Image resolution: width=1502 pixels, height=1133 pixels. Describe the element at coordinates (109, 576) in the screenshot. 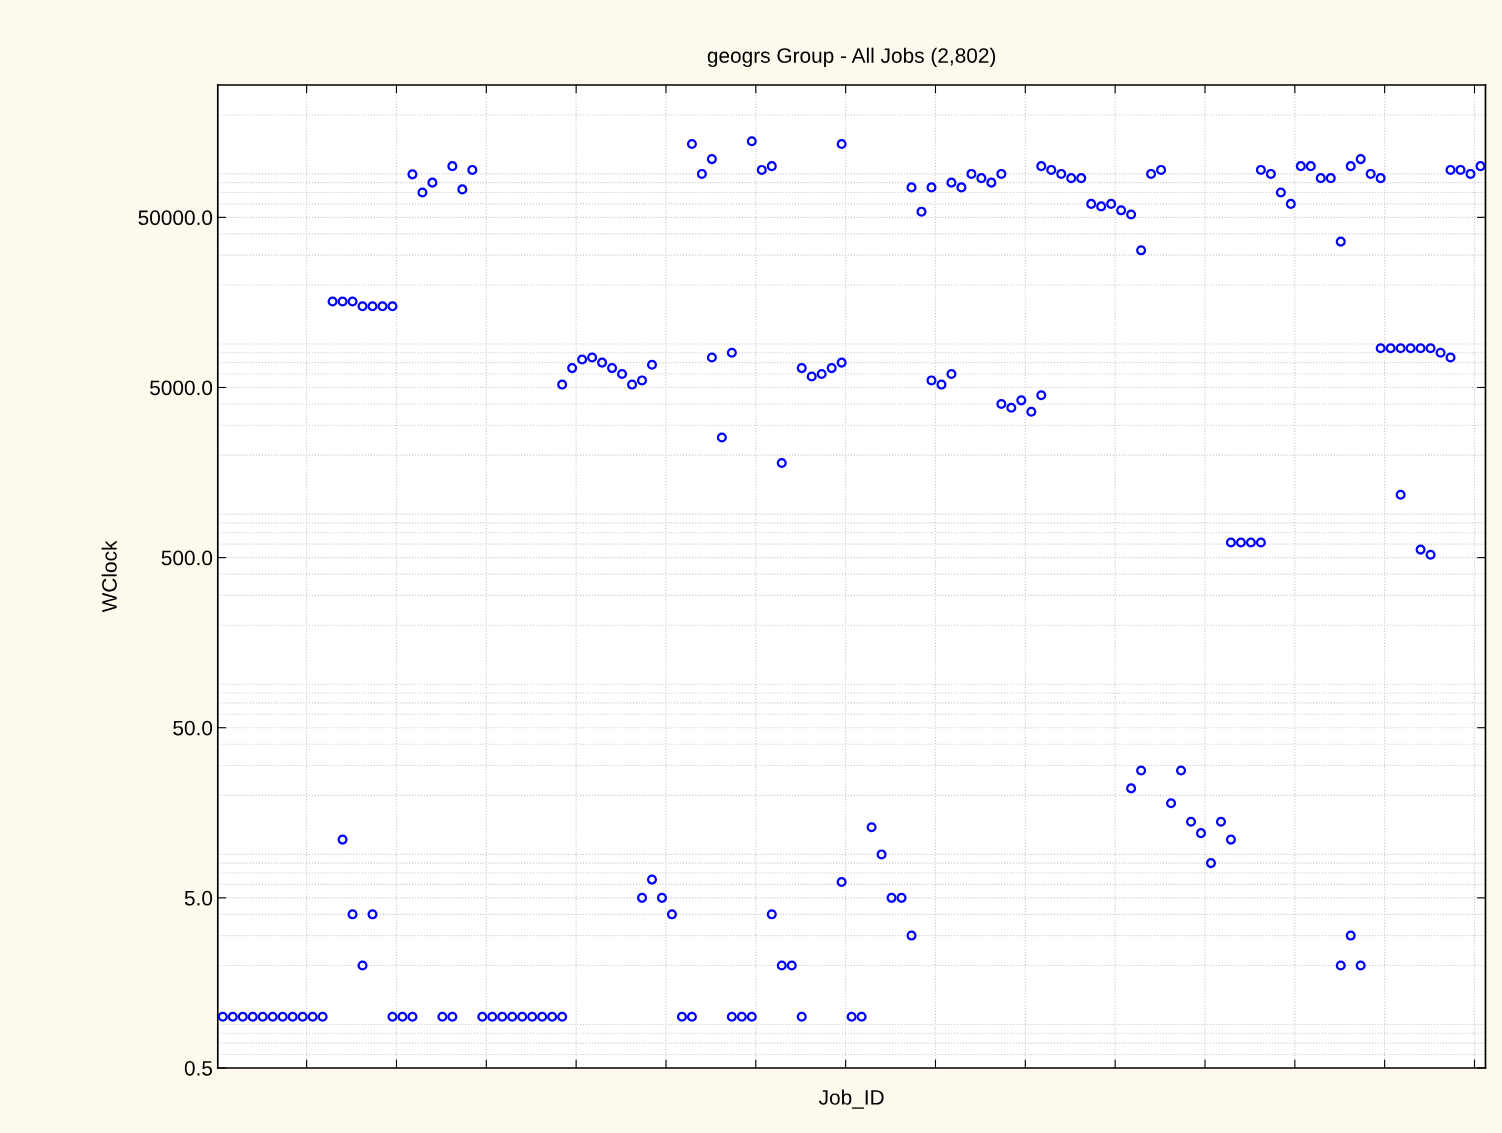

I see `y-axis-title: WClock` at that location.